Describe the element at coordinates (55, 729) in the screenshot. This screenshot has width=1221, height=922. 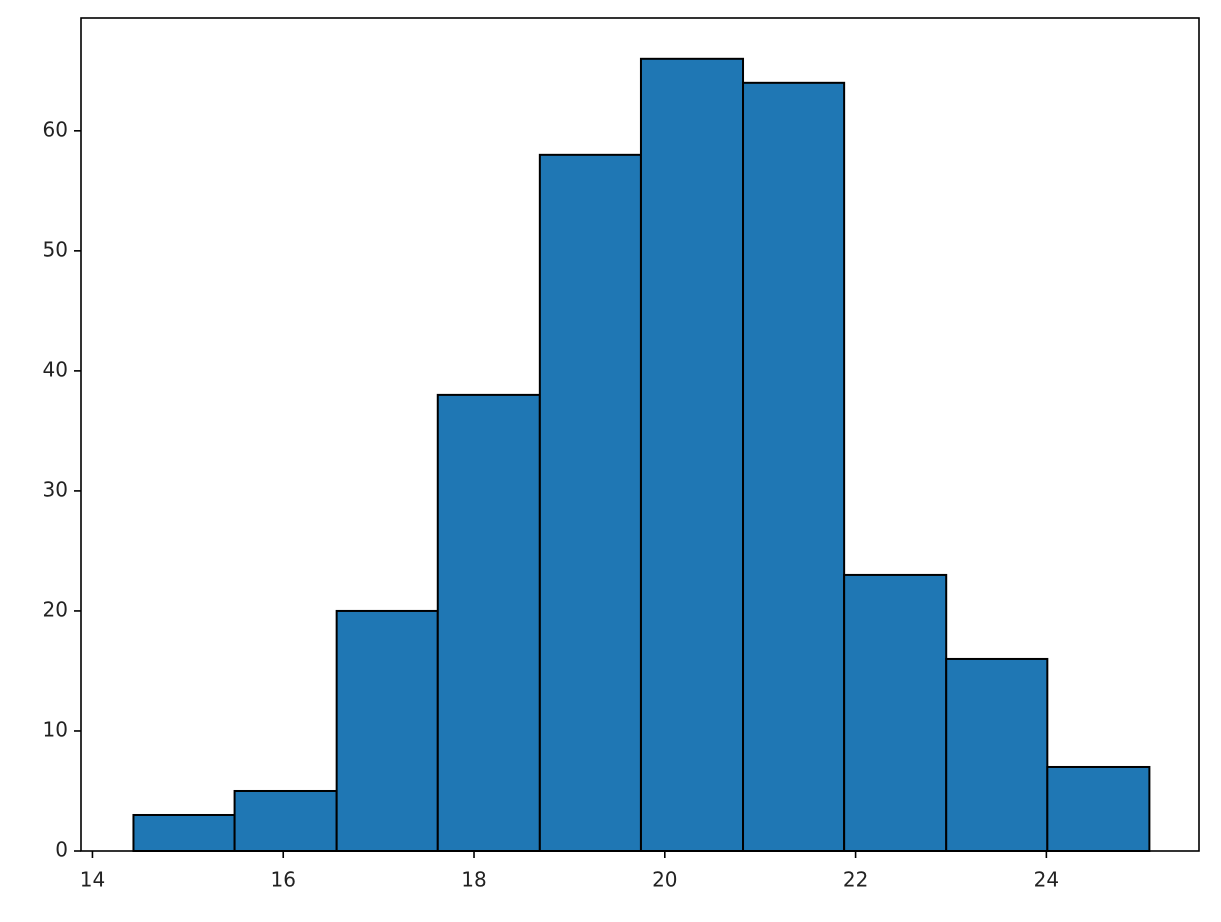
I see `y-tick-label: 10` at that location.